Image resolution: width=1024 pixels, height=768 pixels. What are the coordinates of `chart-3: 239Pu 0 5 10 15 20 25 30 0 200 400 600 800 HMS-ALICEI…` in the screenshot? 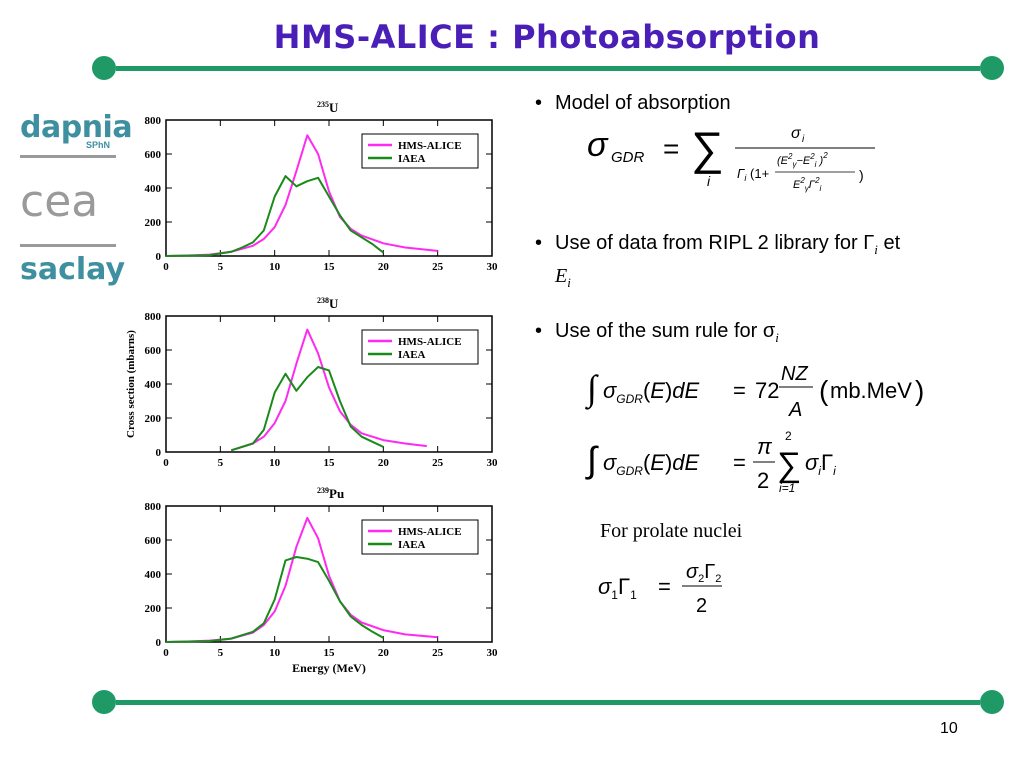 It's located at (322, 580).